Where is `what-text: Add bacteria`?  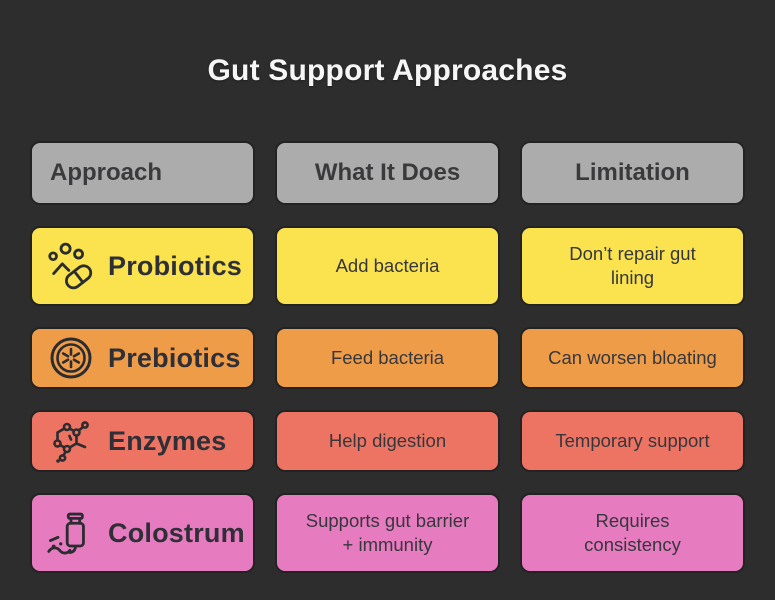 what-text: Add bacteria is located at coordinates (387, 265).